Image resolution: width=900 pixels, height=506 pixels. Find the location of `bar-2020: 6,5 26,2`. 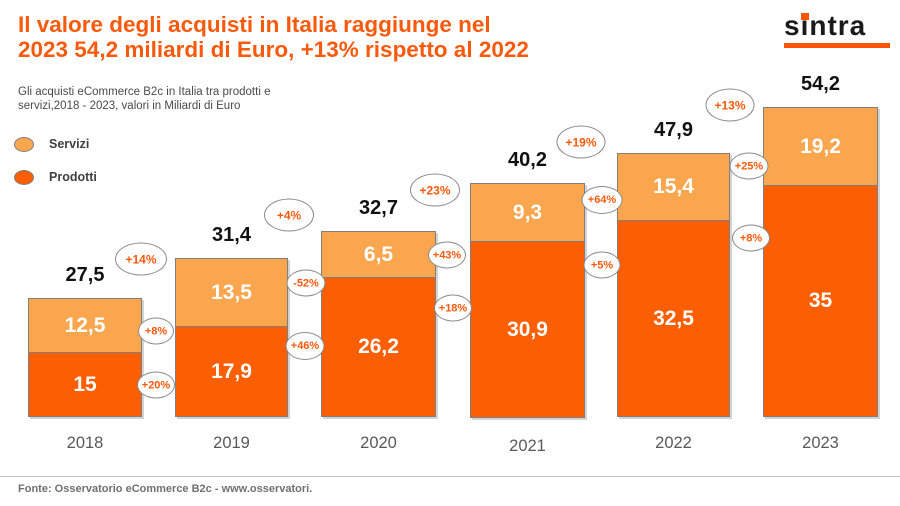

bar-2020: 6,5 26,2 is located at coordinates (378, 324).